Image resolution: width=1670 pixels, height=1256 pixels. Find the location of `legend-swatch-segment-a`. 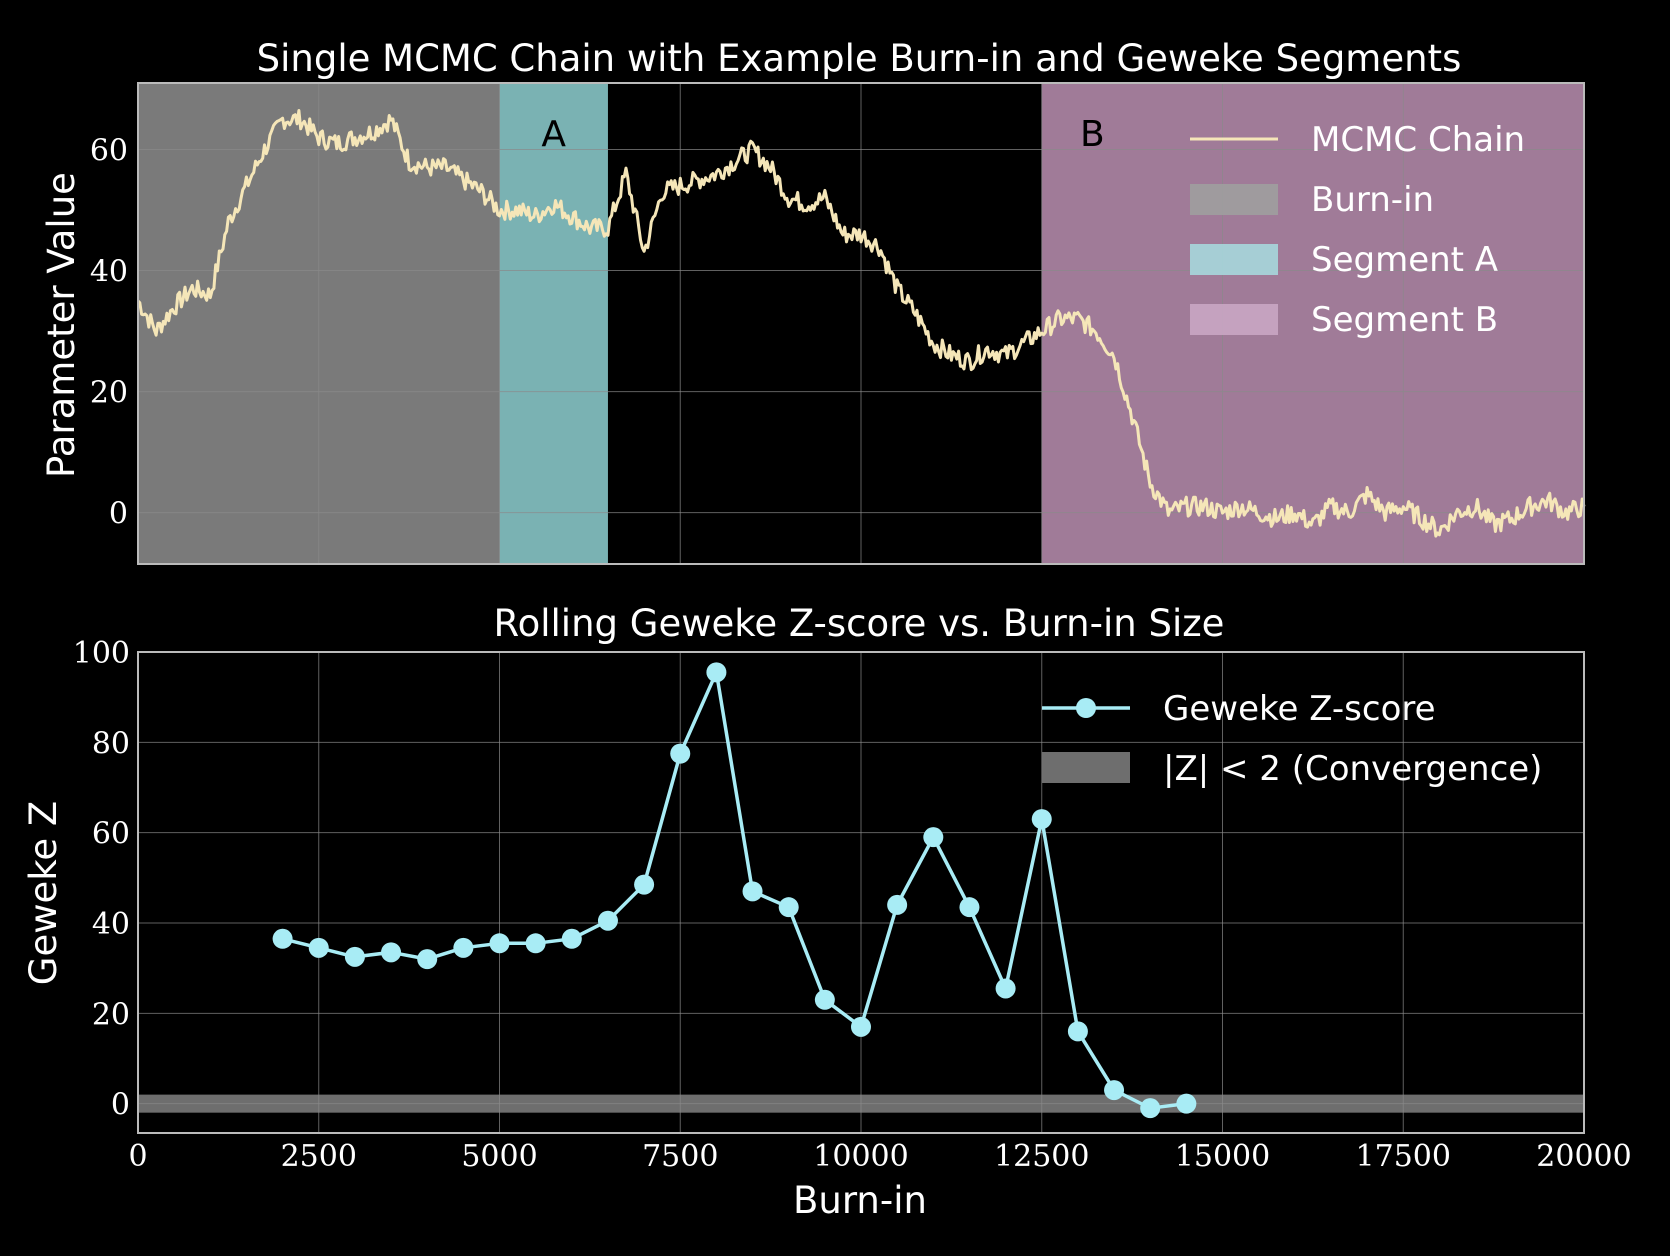

legend-swatch-segment-a is located at coordinates (1234, 259).